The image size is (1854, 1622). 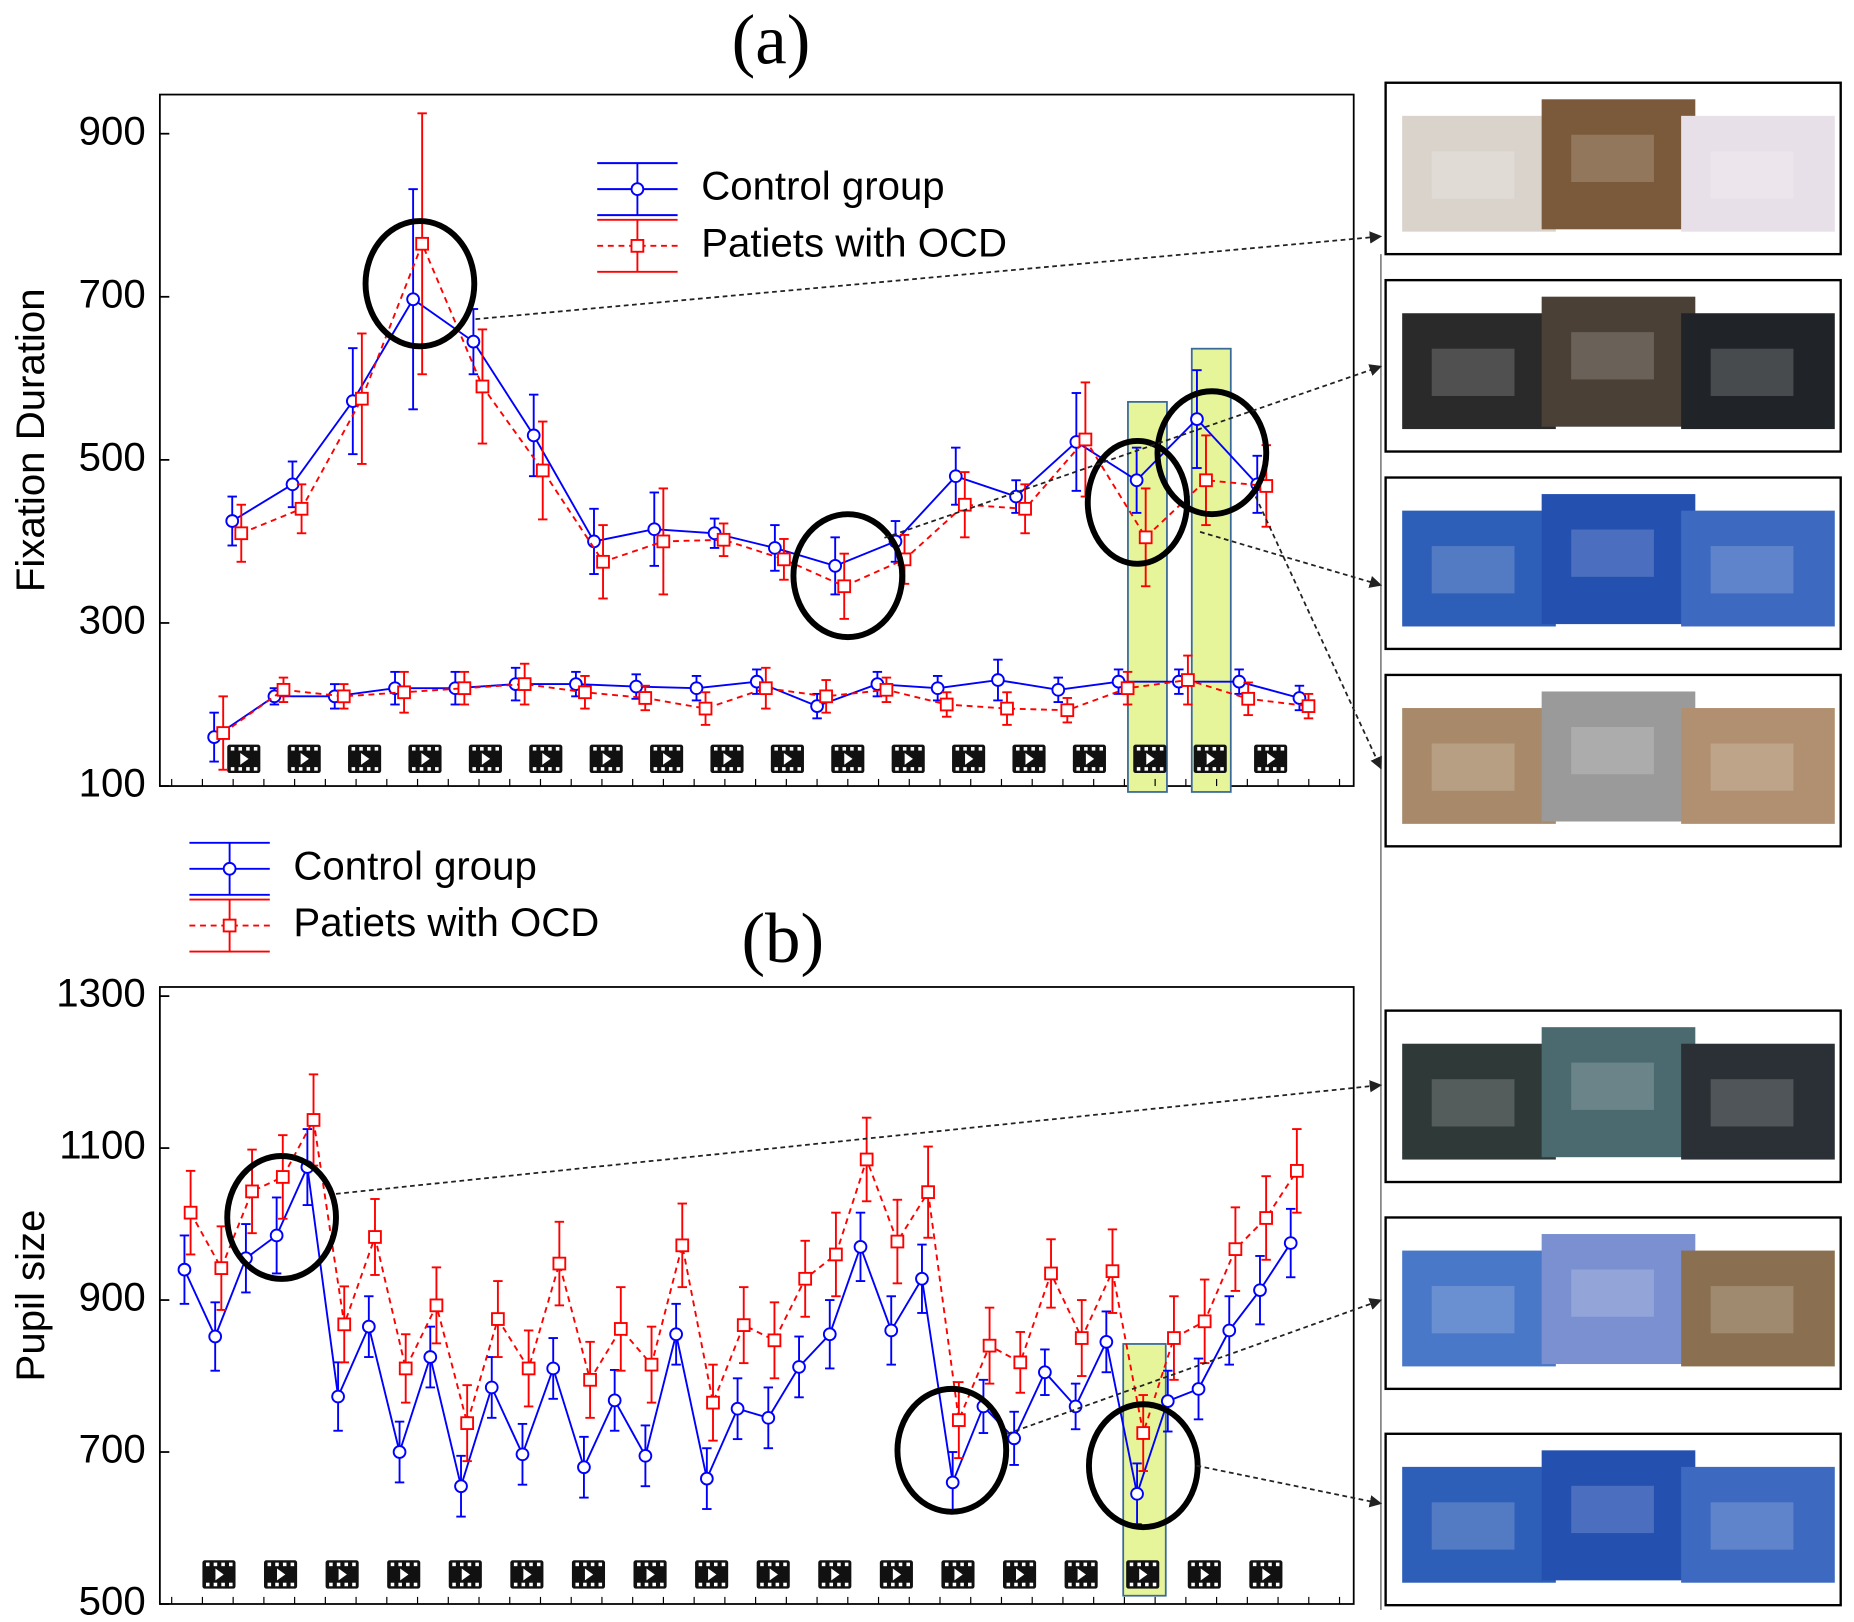 I want to click on y-tick-label: 100, so click(x=112, y=783).